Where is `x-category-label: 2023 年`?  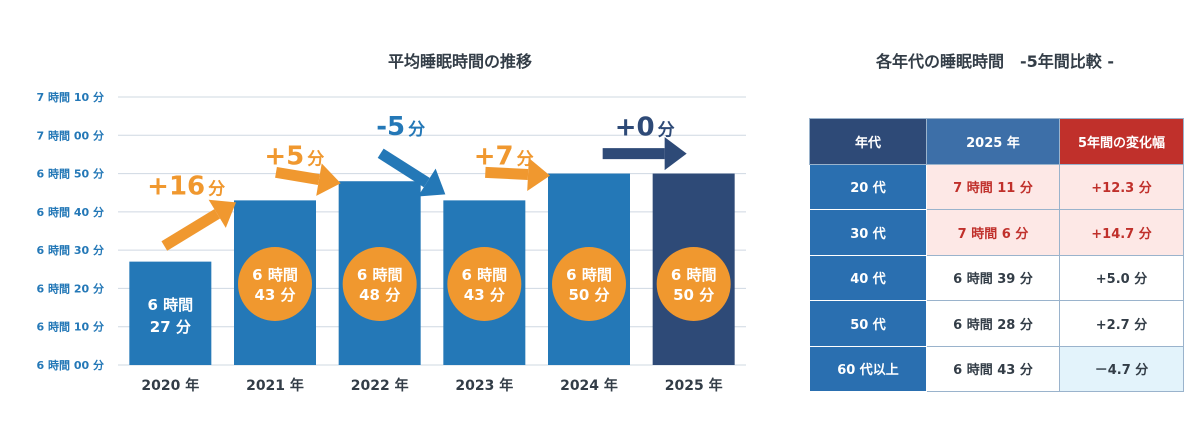 x-category-label: 2023 年 is located at coordinates (484, 385).